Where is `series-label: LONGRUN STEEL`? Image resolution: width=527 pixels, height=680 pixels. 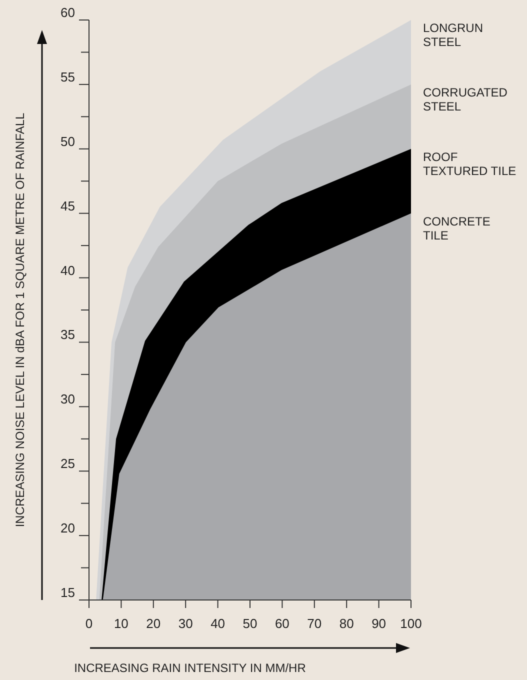 series-label: LONGRUN STEEL is located at coordinates (453, 35).